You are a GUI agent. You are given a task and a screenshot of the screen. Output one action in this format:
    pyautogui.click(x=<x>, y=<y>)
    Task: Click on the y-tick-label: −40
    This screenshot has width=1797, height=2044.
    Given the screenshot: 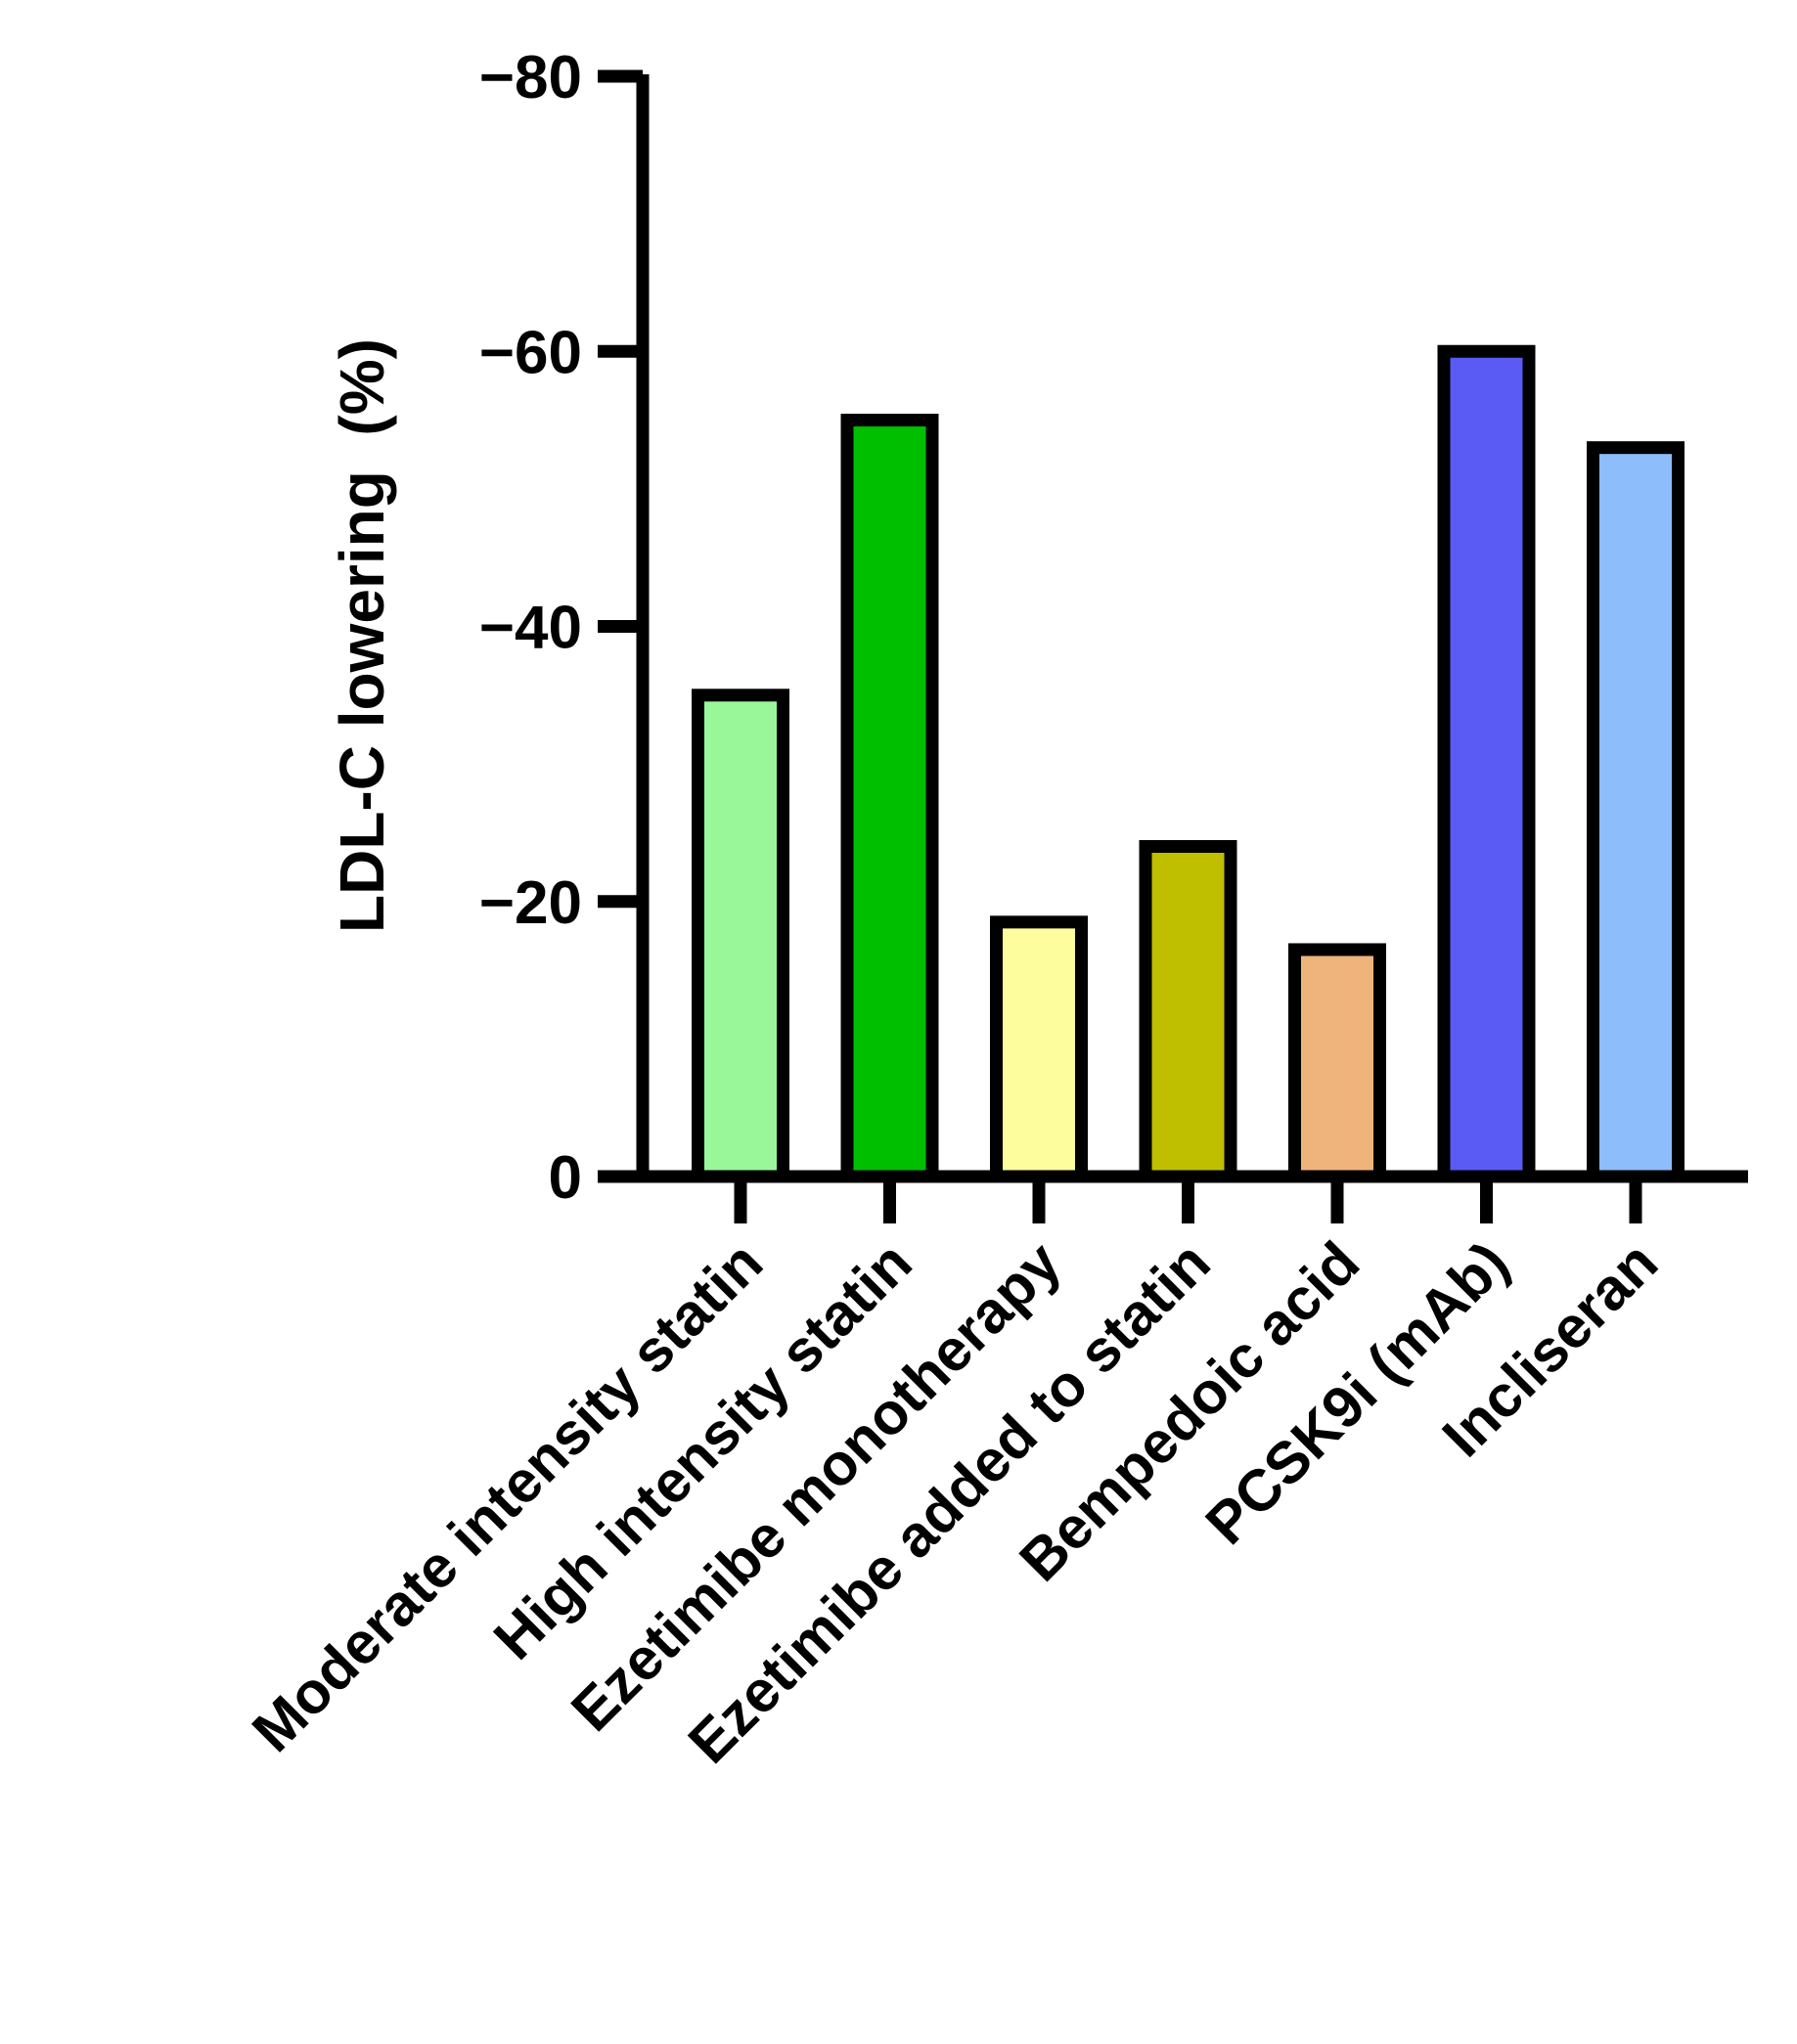 What is the action you would take?
    pyautogui.click(x=530, y=628)
    